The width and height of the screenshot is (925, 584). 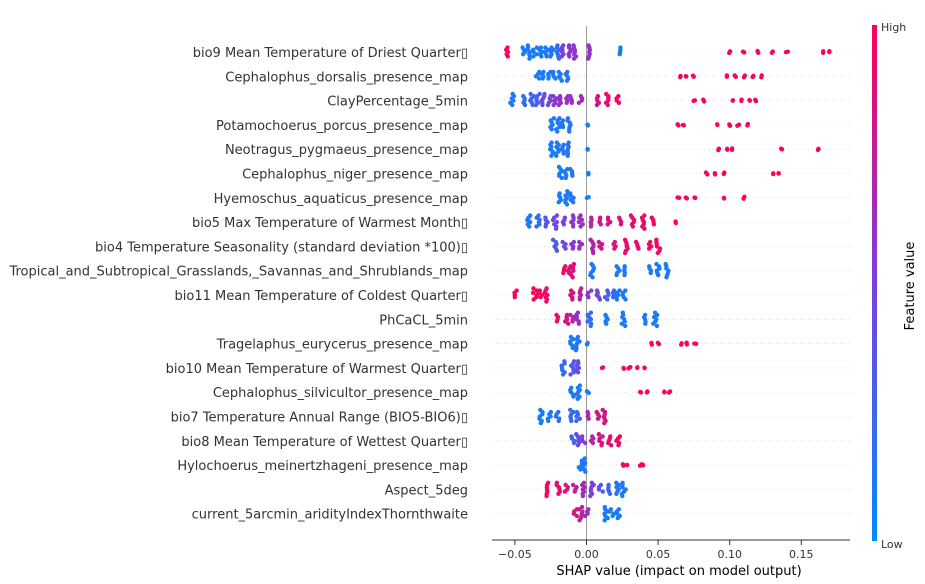 I want to click on x-tick-label: 0.15, so click(x=801, y=554).